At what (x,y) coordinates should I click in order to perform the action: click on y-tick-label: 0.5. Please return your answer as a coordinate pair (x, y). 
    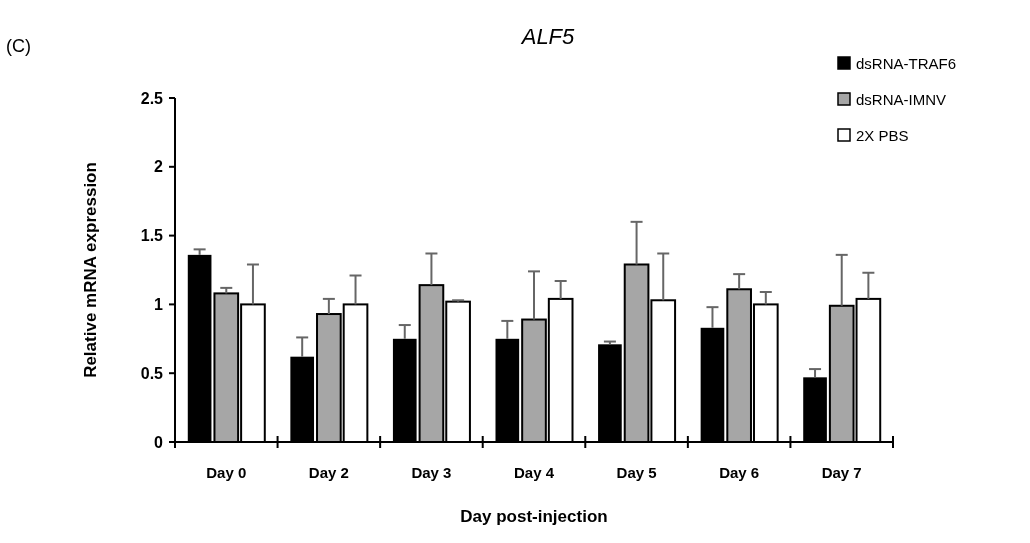
    Looking at the image, I should click on (152, 373).